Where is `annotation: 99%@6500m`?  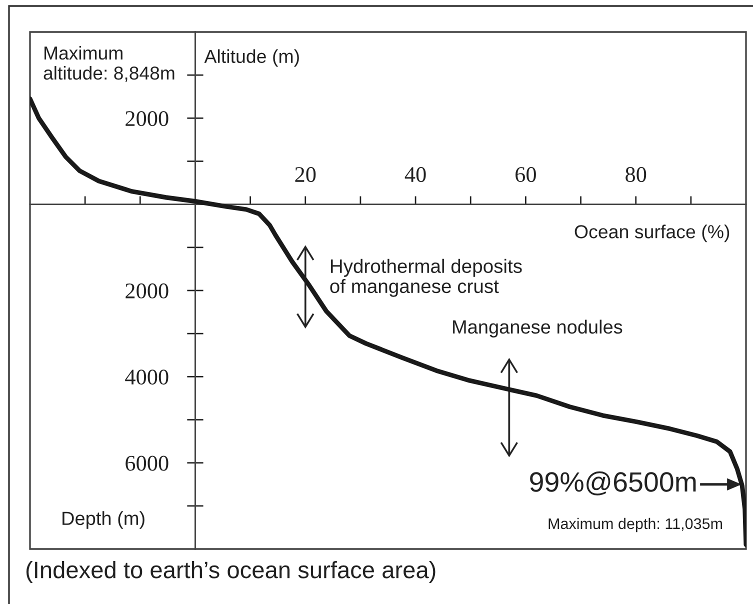 annotation: 99%@6500m is located at coordinates (613, 483).